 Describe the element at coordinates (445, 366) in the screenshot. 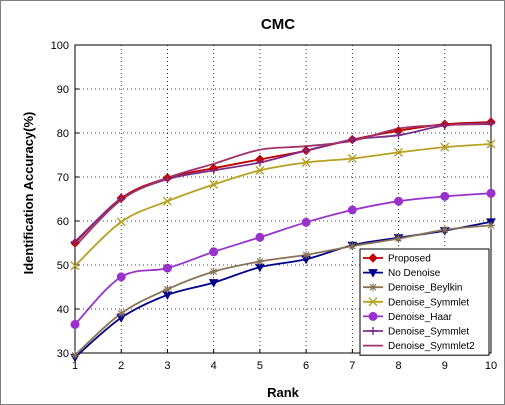

I see `x-tick-label: 9` at that location.